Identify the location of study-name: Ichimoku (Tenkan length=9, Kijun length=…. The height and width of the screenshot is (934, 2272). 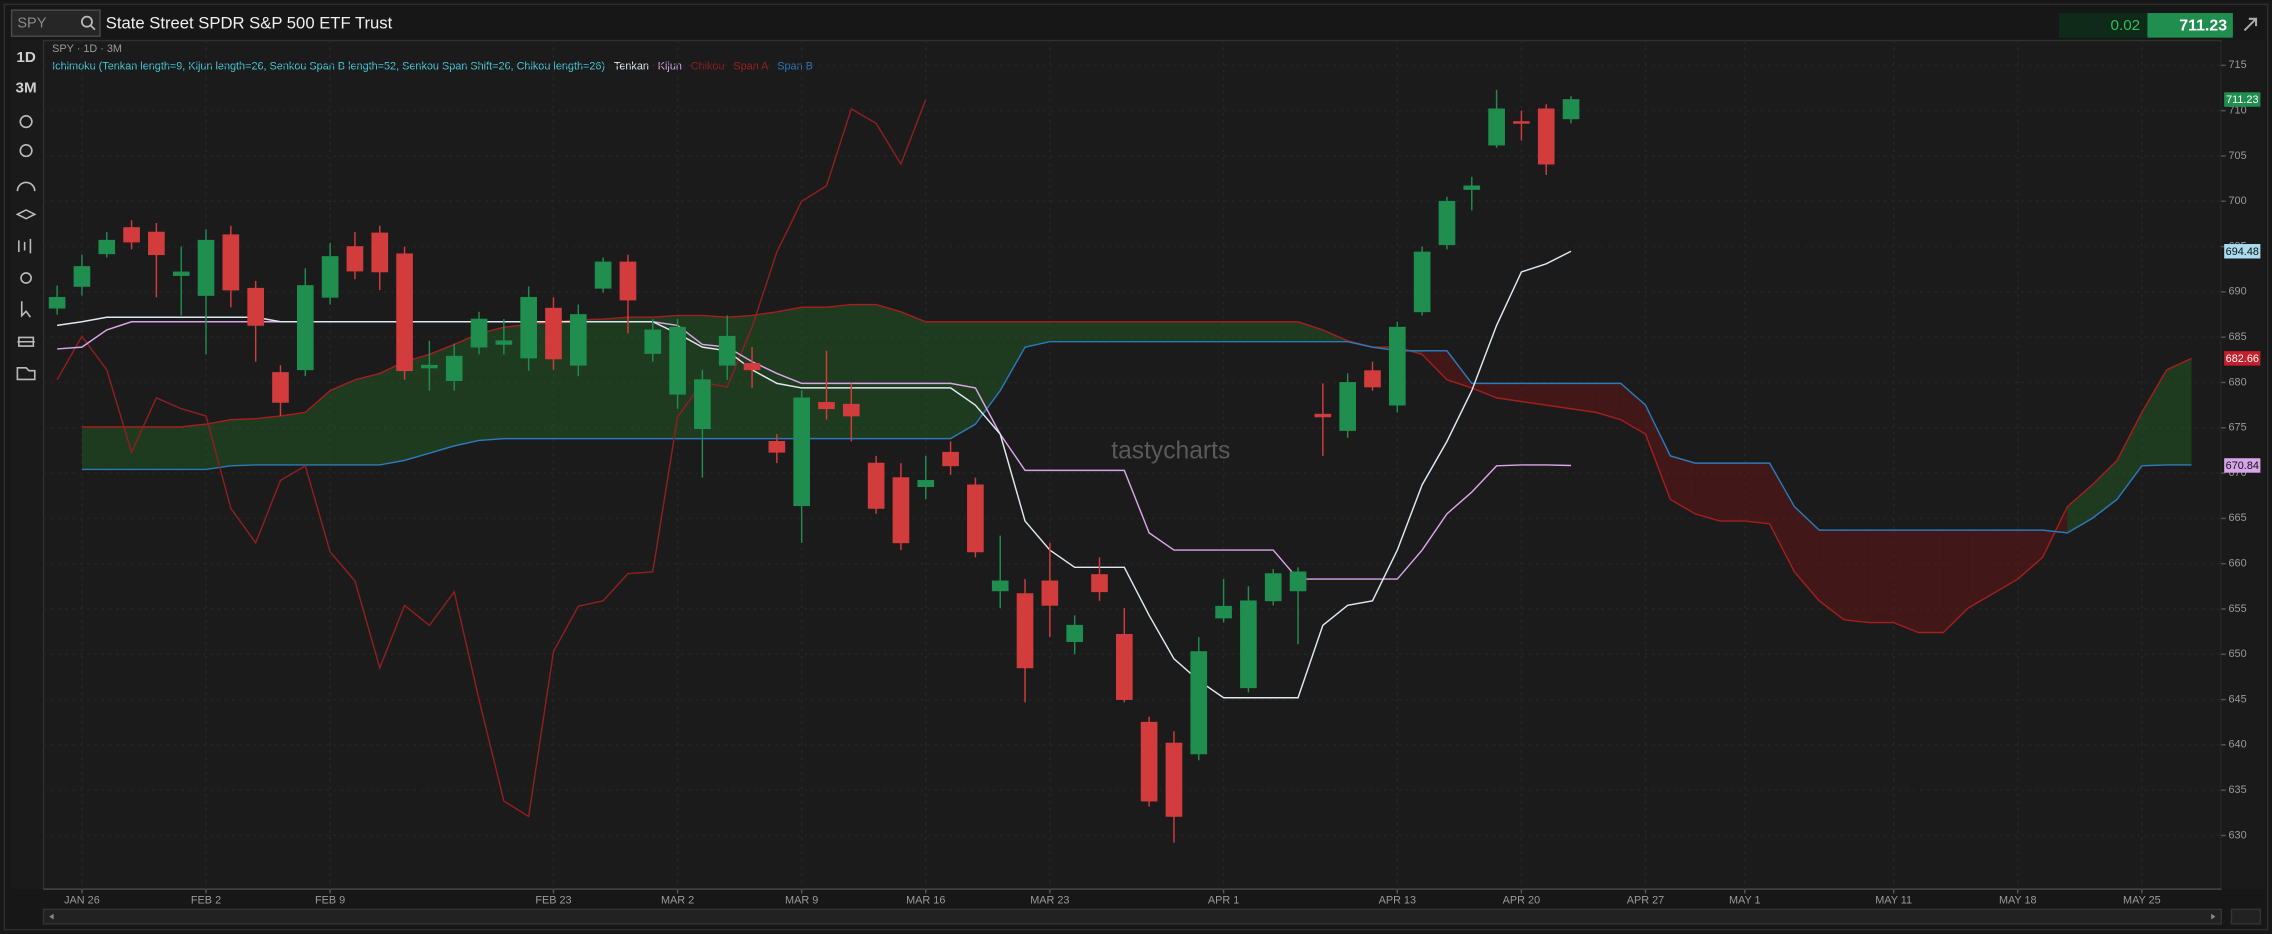
(328, 66).